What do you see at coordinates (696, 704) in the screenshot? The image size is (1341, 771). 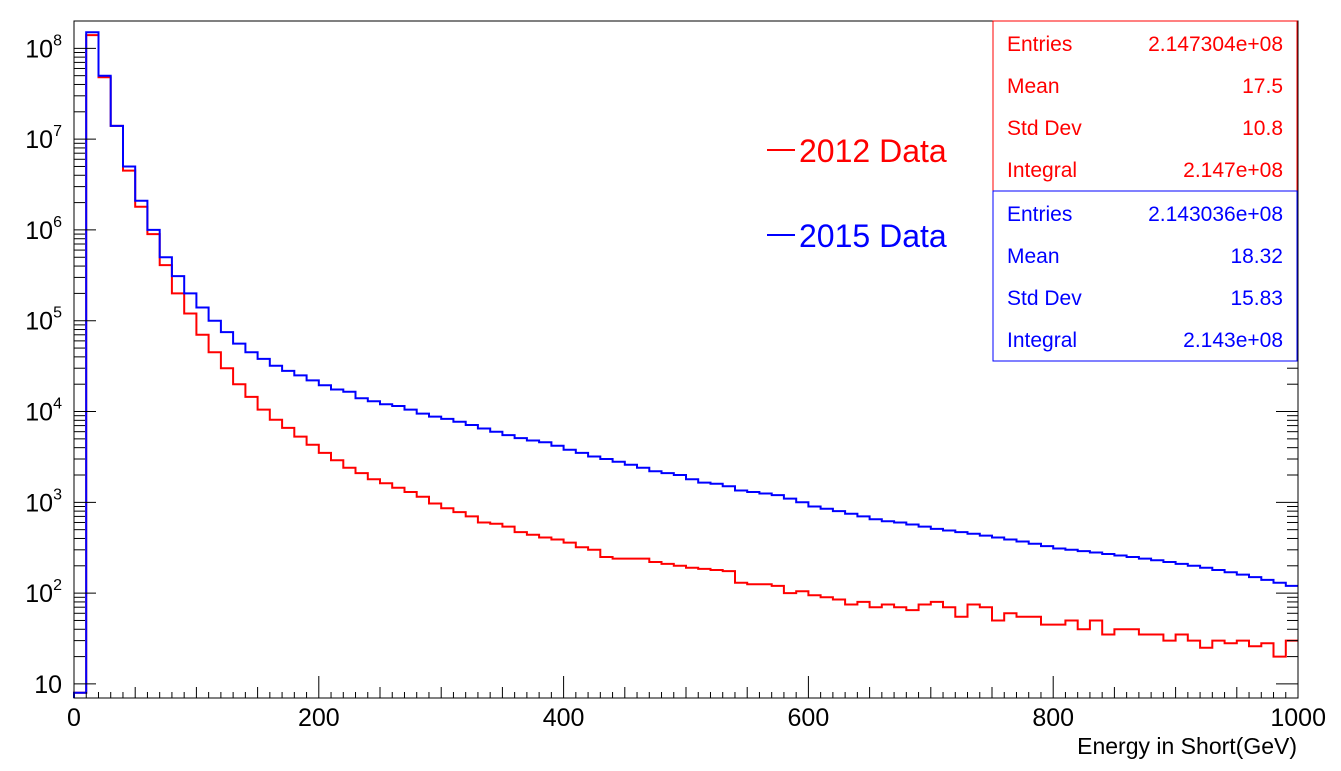 I see `x-axis: 0 200 400 600 800 1000` at bounding box center [696, 704].